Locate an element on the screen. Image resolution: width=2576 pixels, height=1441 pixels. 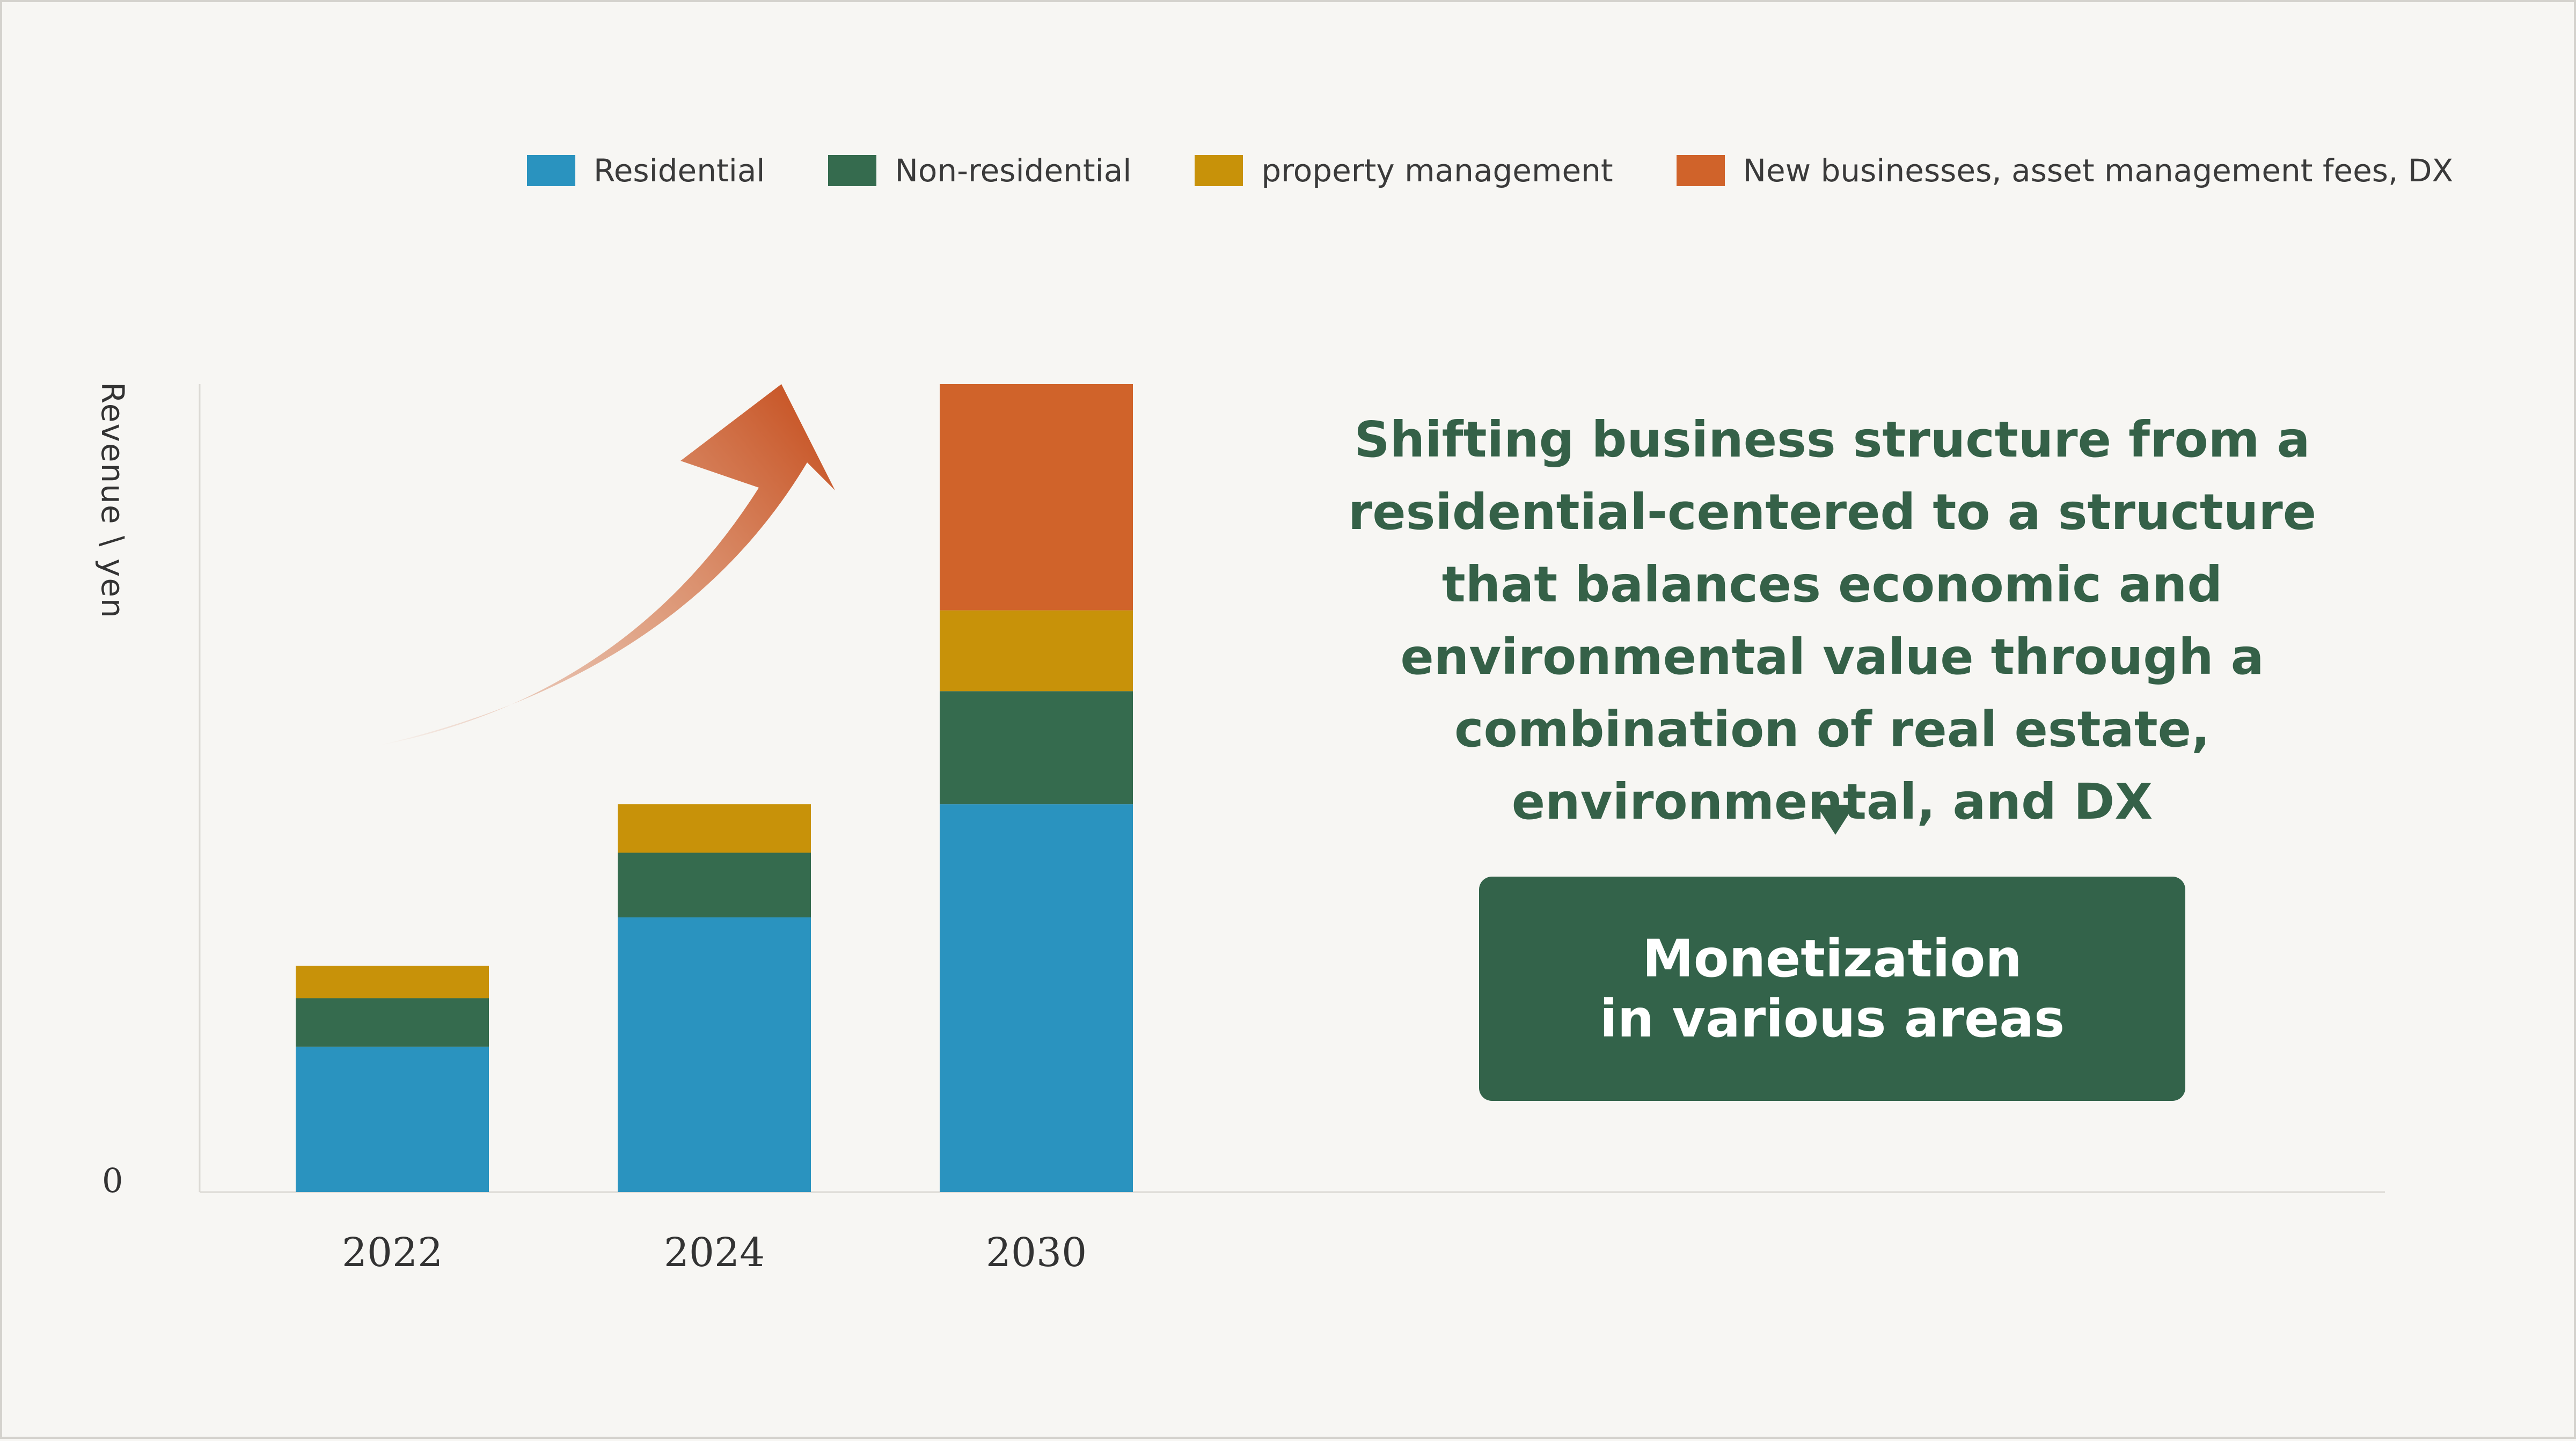
y-axis-label: Revenue \ yen is located at coordinates (112, 500).